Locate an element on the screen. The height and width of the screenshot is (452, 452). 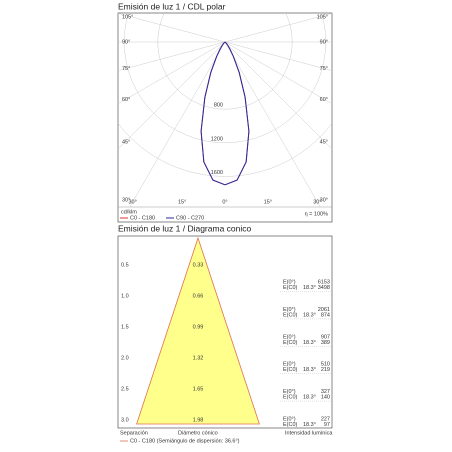
cone-title: Emisión de luz 1 / Diagrama conico is located at coordinates (185, 228).